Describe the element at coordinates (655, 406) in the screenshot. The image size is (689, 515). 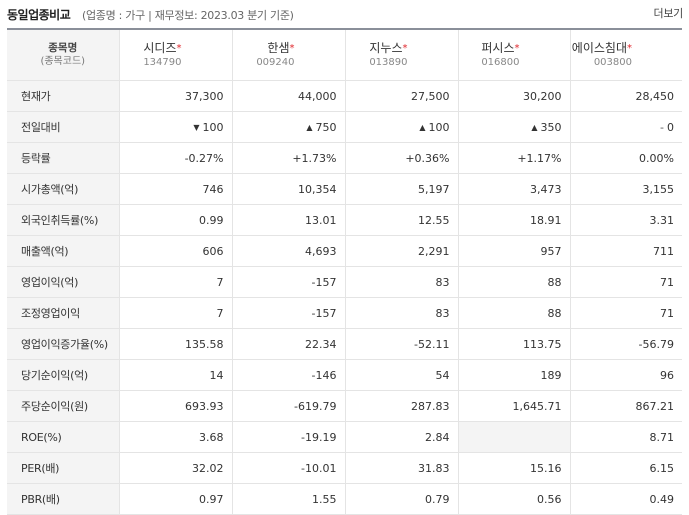
I see `cell-value: 867.21` at that location.